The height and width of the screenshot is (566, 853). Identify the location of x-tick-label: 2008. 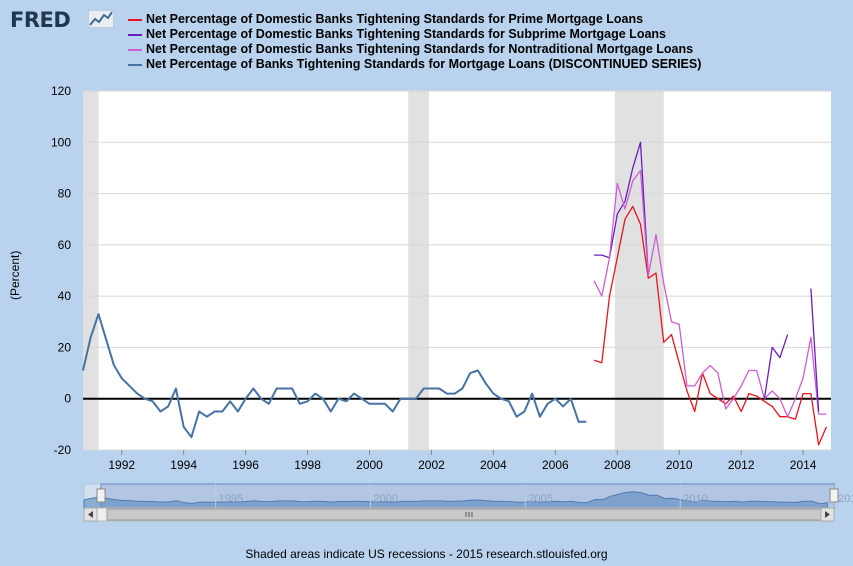
(617, 465).